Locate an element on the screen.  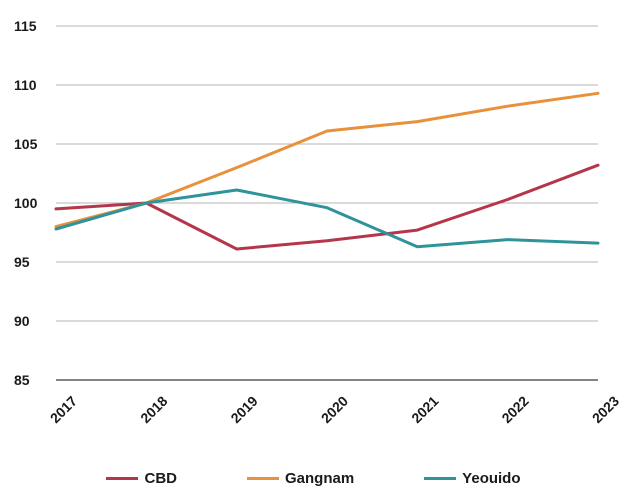
legend-item-cbd: CBD is located at coordinates (141, 478).